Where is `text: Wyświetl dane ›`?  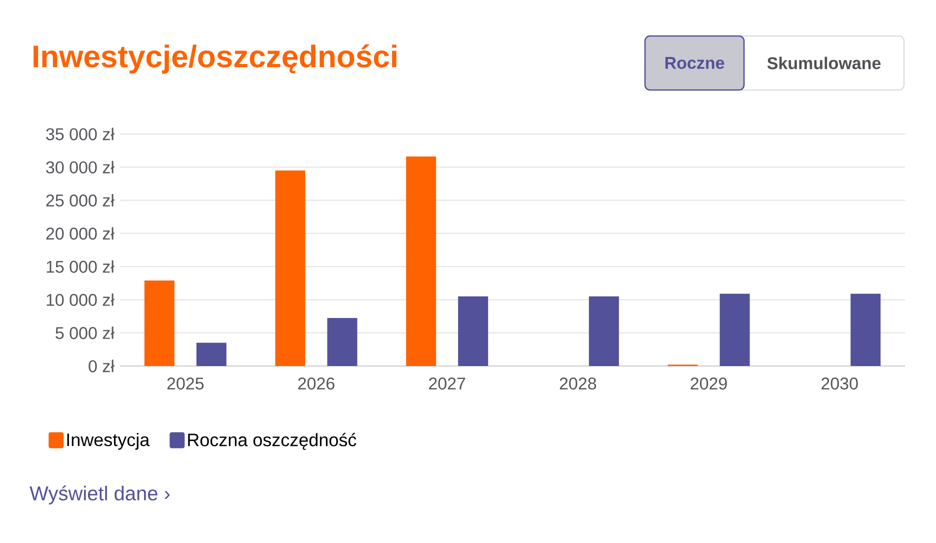
text: Wyświetl dane › is located at coordinates (100, 495).